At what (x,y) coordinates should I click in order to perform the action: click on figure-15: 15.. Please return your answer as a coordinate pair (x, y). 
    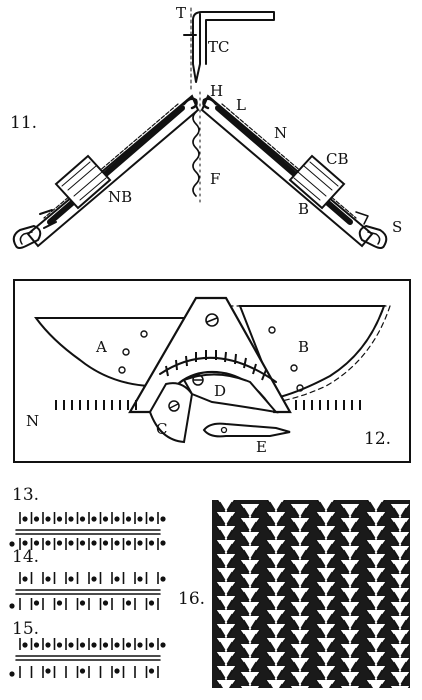
    Looking at the image, I should click on (89, 648).